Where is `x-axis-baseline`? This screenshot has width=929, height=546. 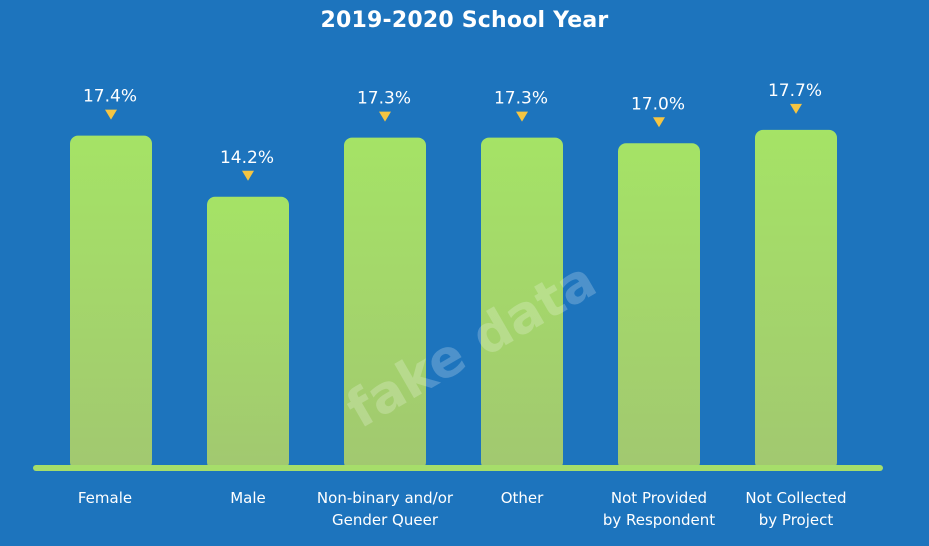
x-axis-baseline is located at coordinates (458, 468).